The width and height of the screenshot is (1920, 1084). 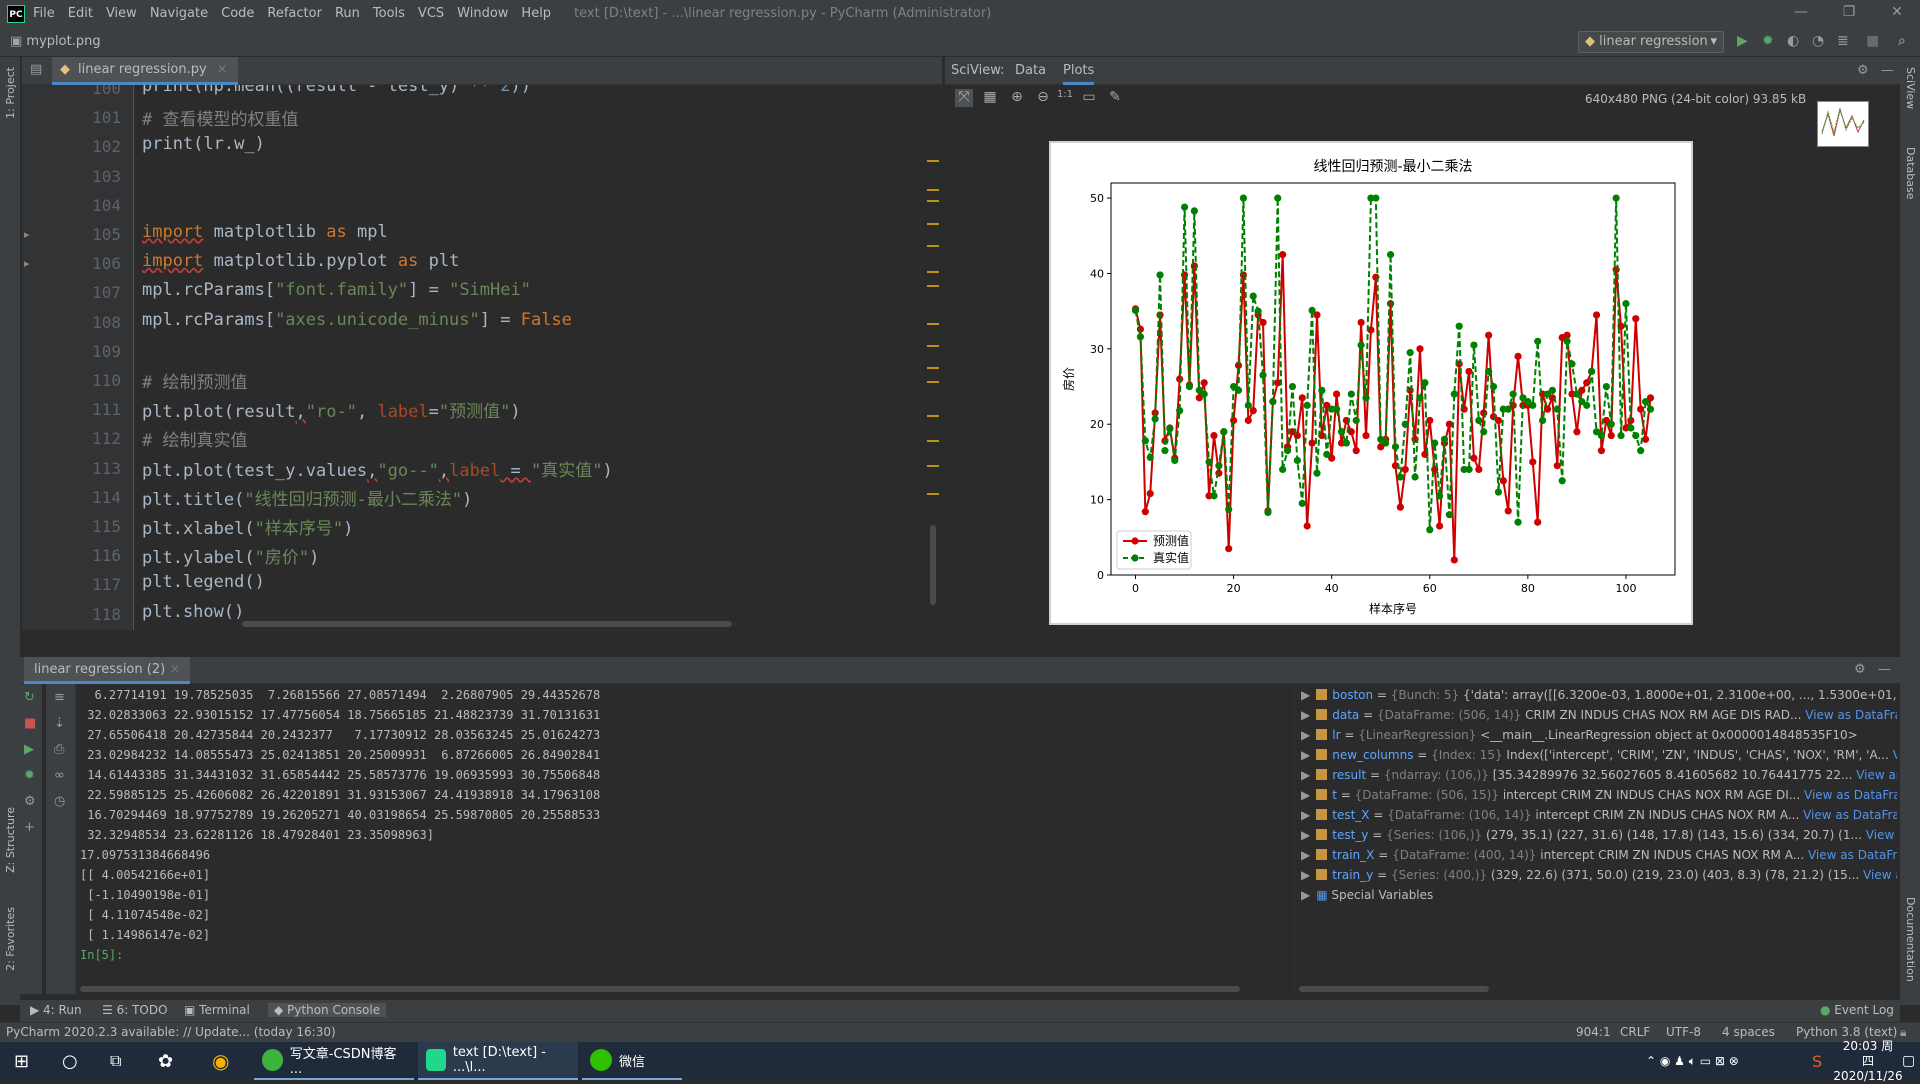 I want to click on code-line: mpl.rcParams["font.family"] = "SimHei", so click(x=336, y=290).